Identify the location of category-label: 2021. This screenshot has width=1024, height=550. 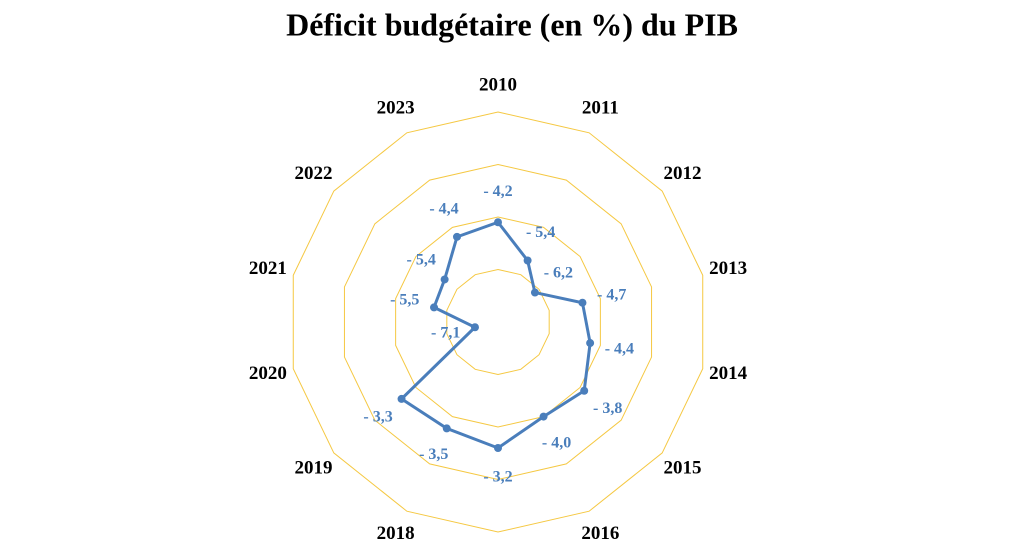
(268, 268).